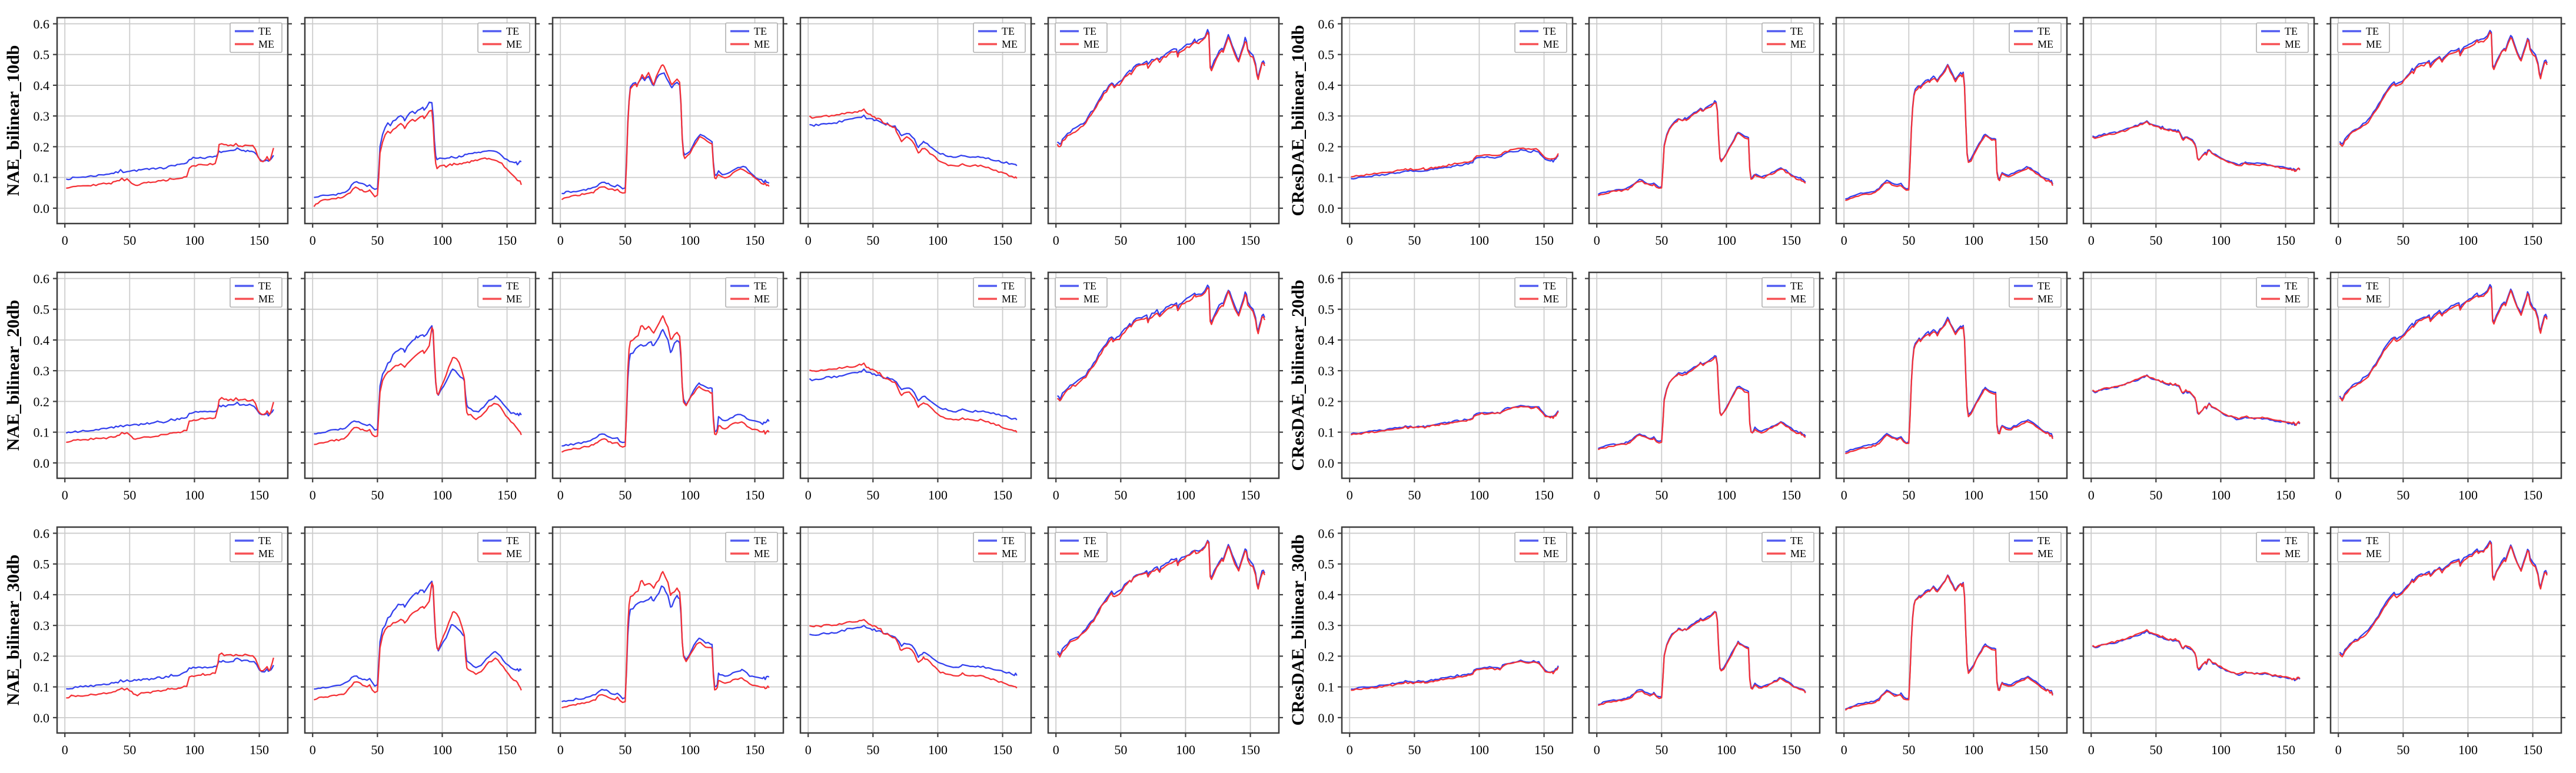  What do you see at coordinates (42, 55) in the screenshot?
I see `y-tick-label: 0.5` at bounding box center [42, 55].